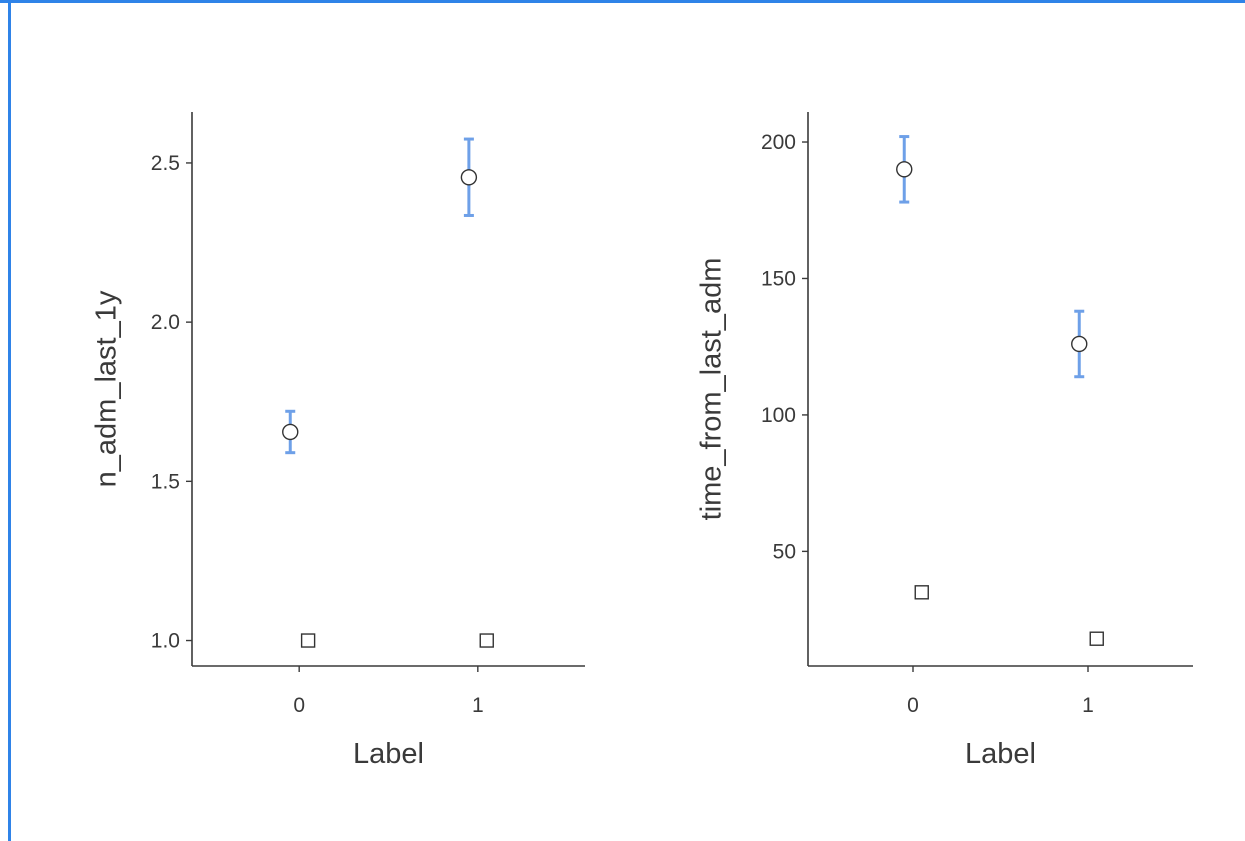 Image resolution: width=1245 pixels, height=841 pixels. Describe the element at coordinates (784, 551) in the screenshot. I see `y-tick-label: 50` at that location.